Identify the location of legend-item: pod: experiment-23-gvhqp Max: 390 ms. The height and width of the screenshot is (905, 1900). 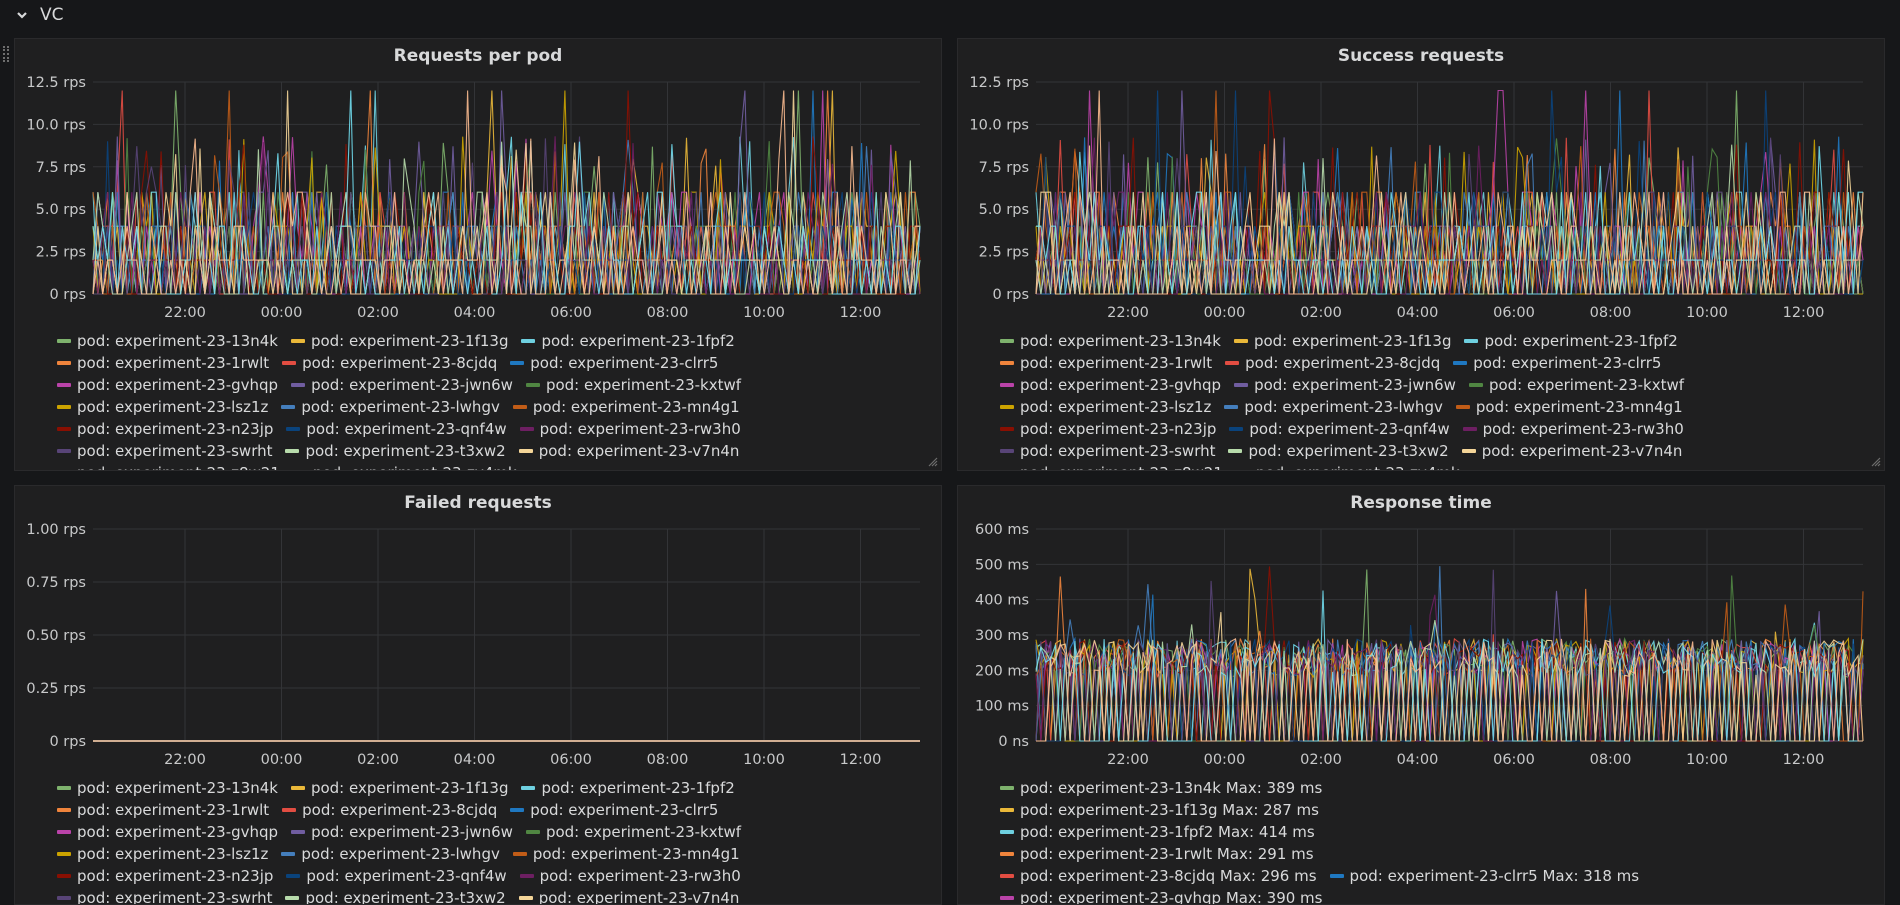
(1161, 895).